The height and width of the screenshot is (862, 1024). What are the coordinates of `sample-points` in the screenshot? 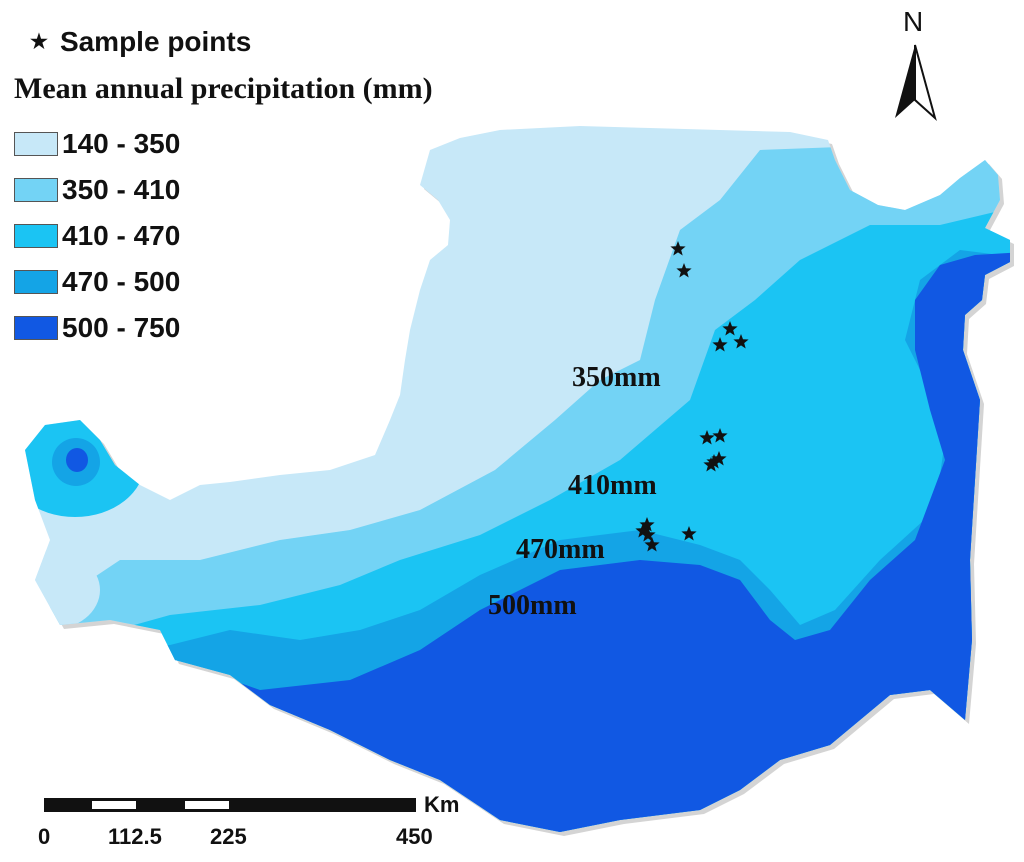 It's located at (692, 396).